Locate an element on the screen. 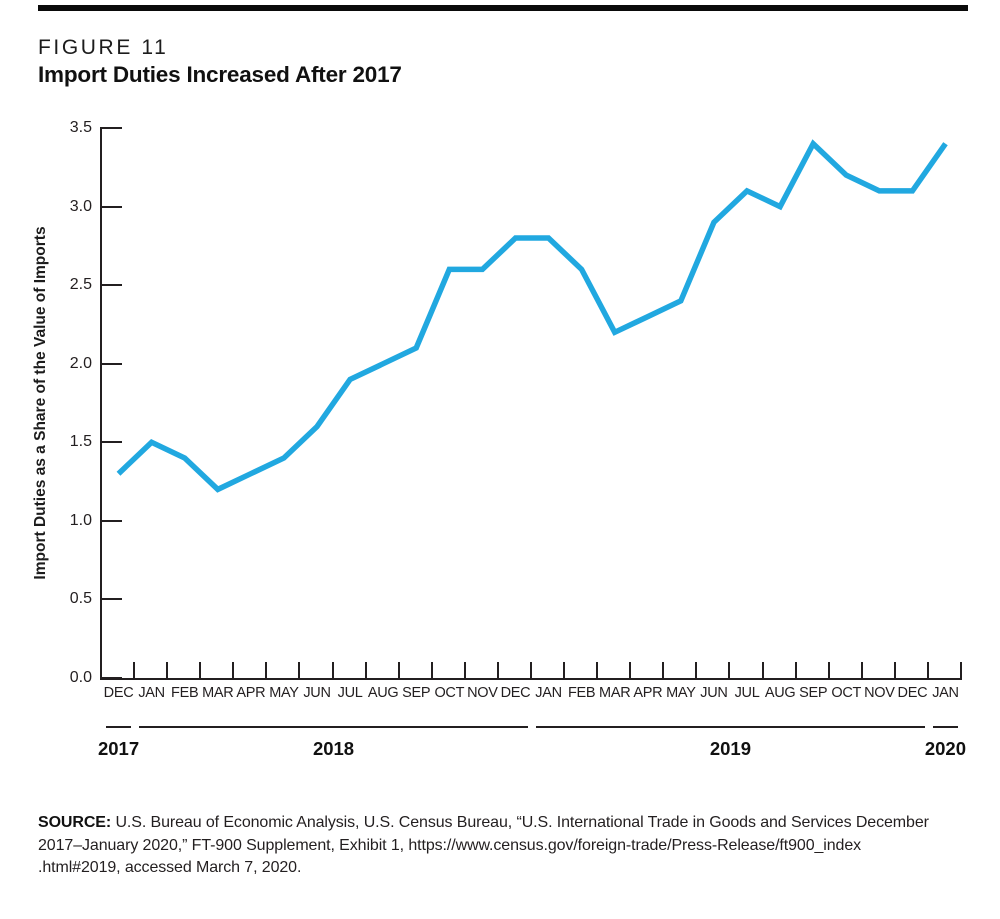 The image size is (1000, 919). y-tick-label: 1.5 is located at coordinates (80, 442).